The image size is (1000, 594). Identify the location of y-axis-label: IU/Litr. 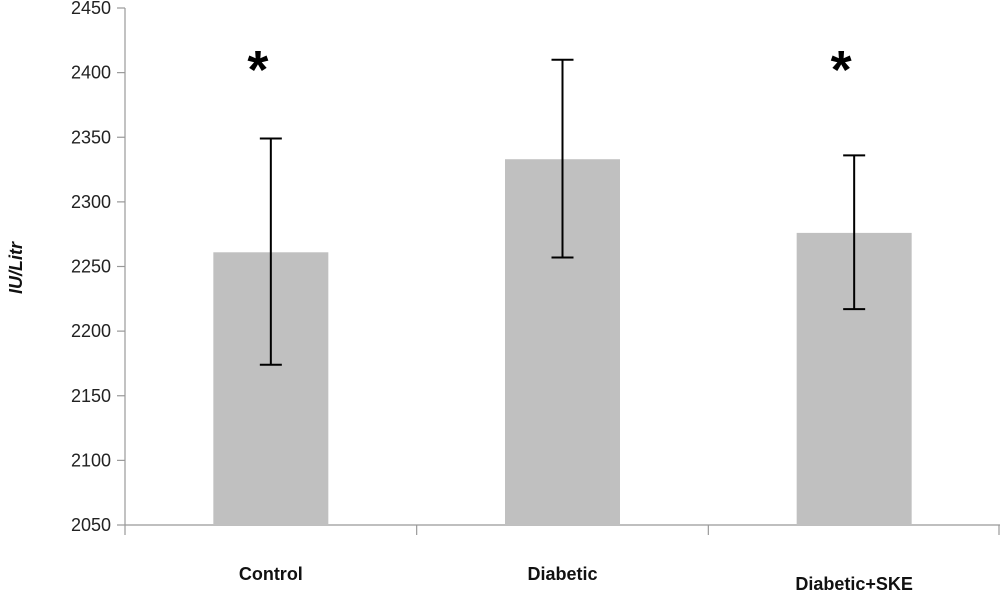
(16, 267).